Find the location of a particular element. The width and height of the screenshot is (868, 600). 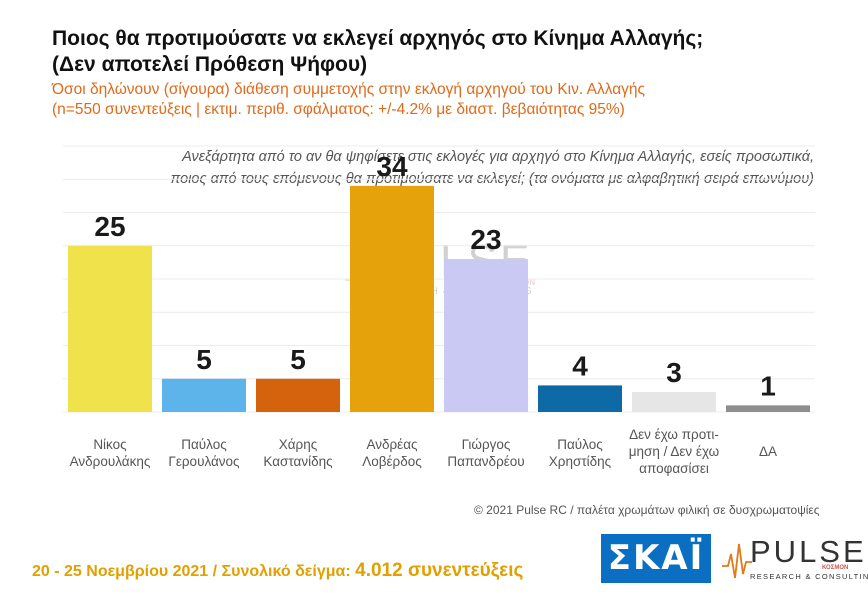

data-label: 25 is located at coordinates (109, 226).